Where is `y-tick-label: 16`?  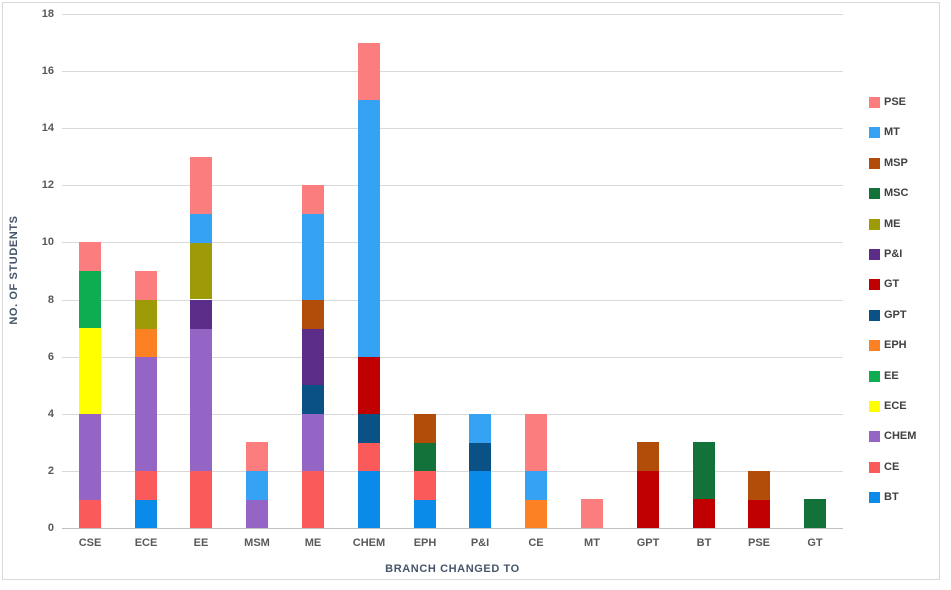
y-tick-label: 16 is located at coordinates (47, 71).